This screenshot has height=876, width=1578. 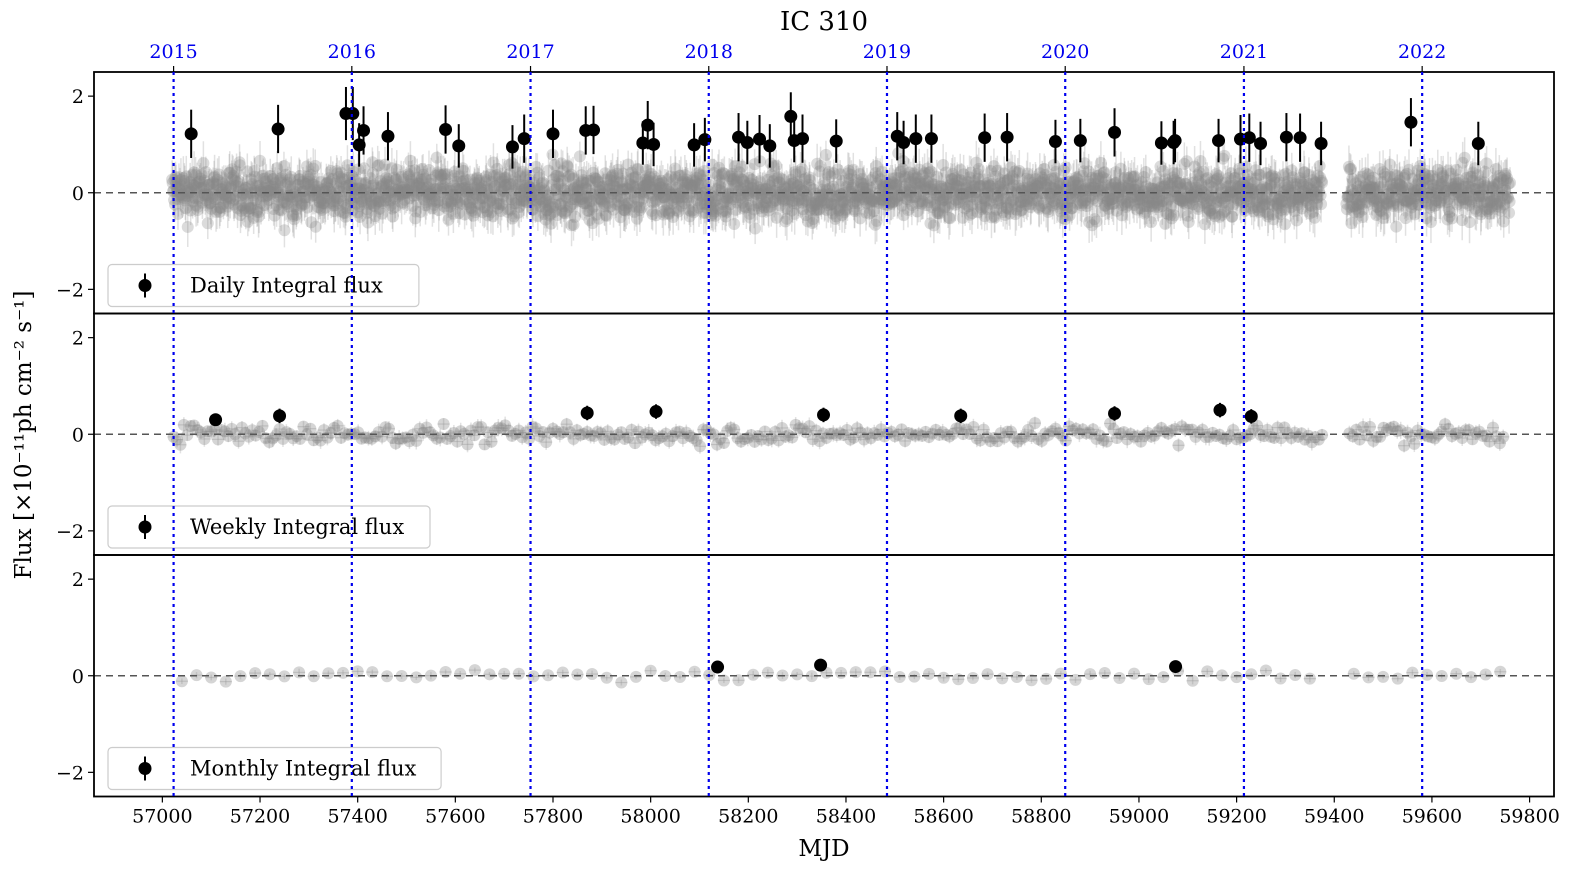 What do you see at coordinates (1065, 52) in the screenshot?
I see `year-label-2020: 2020` at bounding box center [1065, 52].